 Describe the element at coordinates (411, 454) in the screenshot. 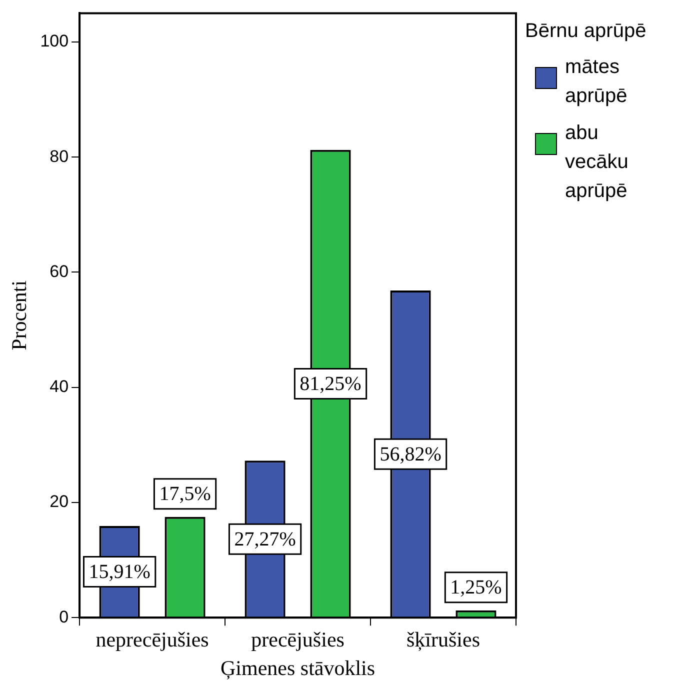

I see `data-label: 56,82%` at that location.